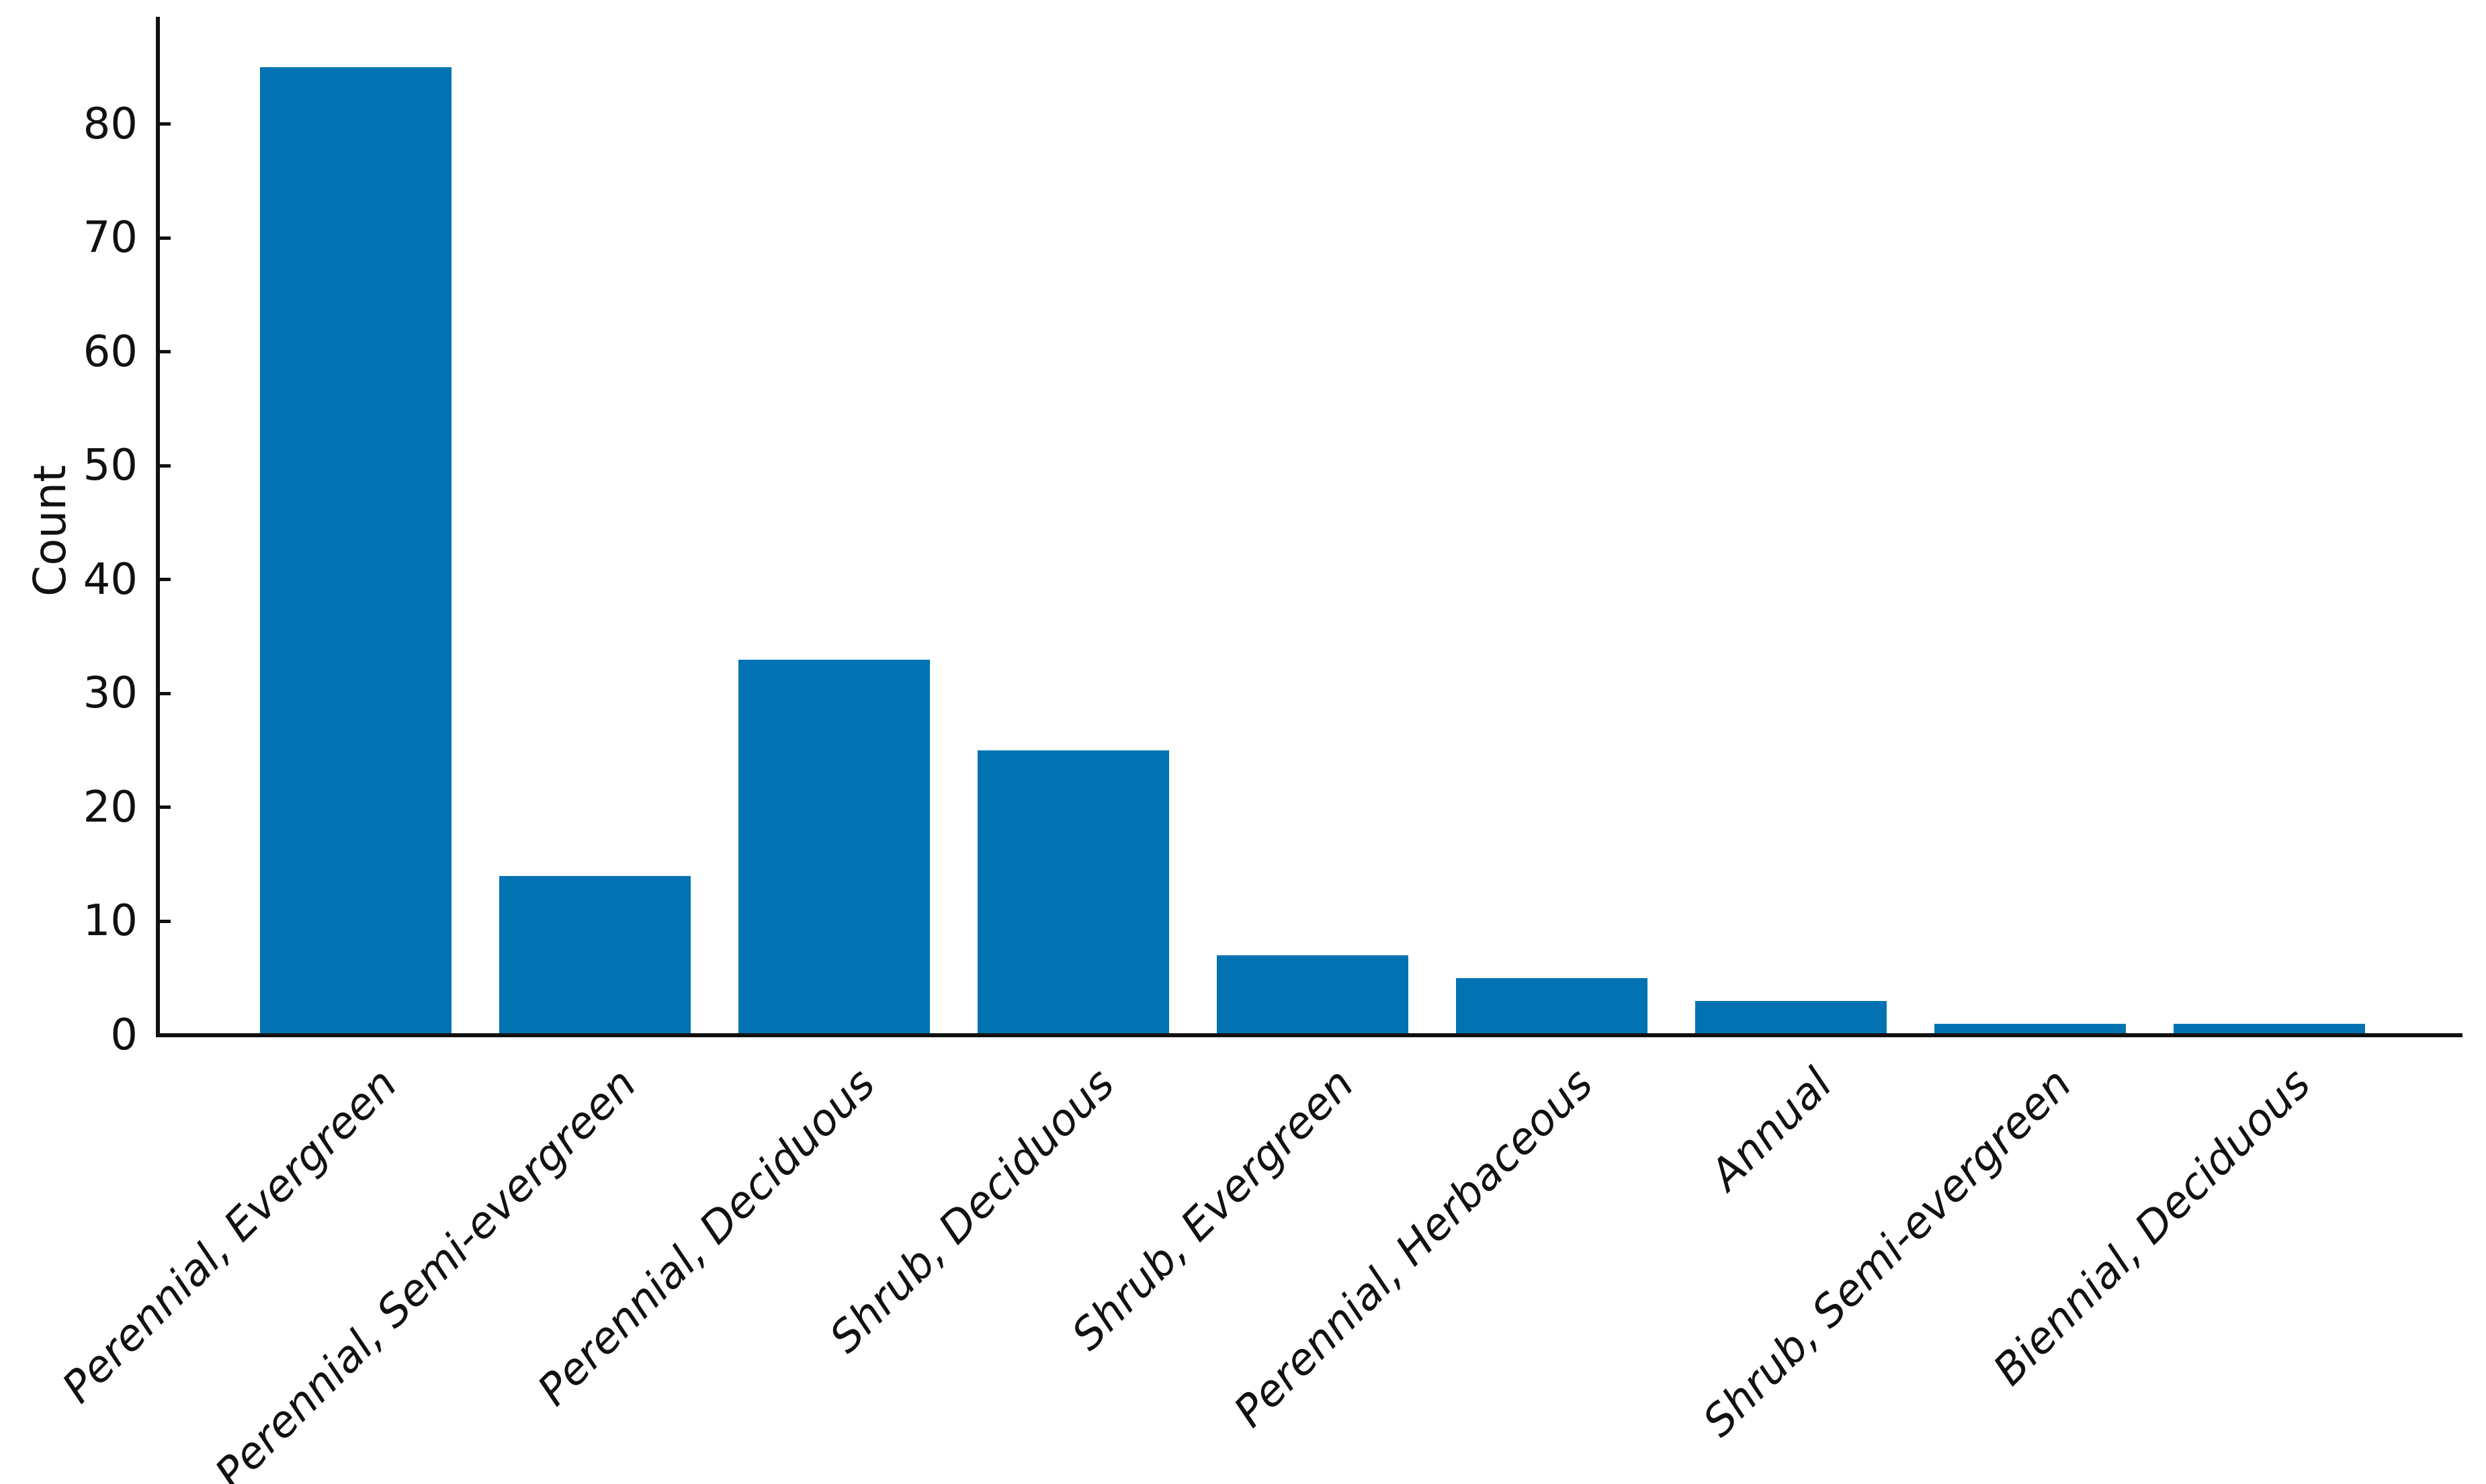 Image resolution: width=2486 pixels, height=1484 pixels. Describe the element at coordinates (426, 1271) in the screenshot. I see `x-tick-label-1: Perennial, Semi-evergreen` at that location.